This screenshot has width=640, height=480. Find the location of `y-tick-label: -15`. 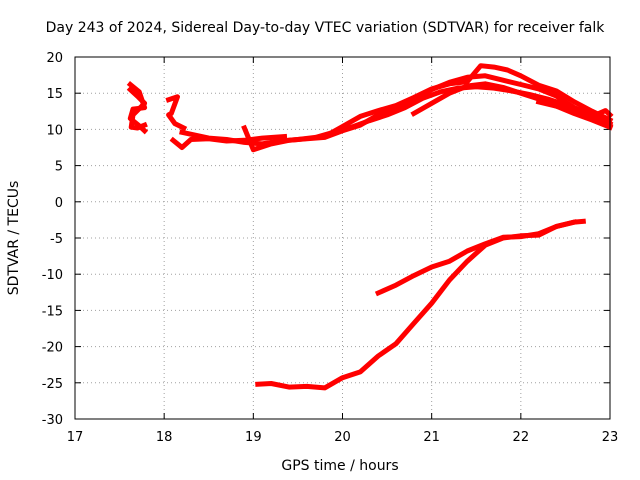

y-tick-label: -15 is located at coordinates (52, 311).